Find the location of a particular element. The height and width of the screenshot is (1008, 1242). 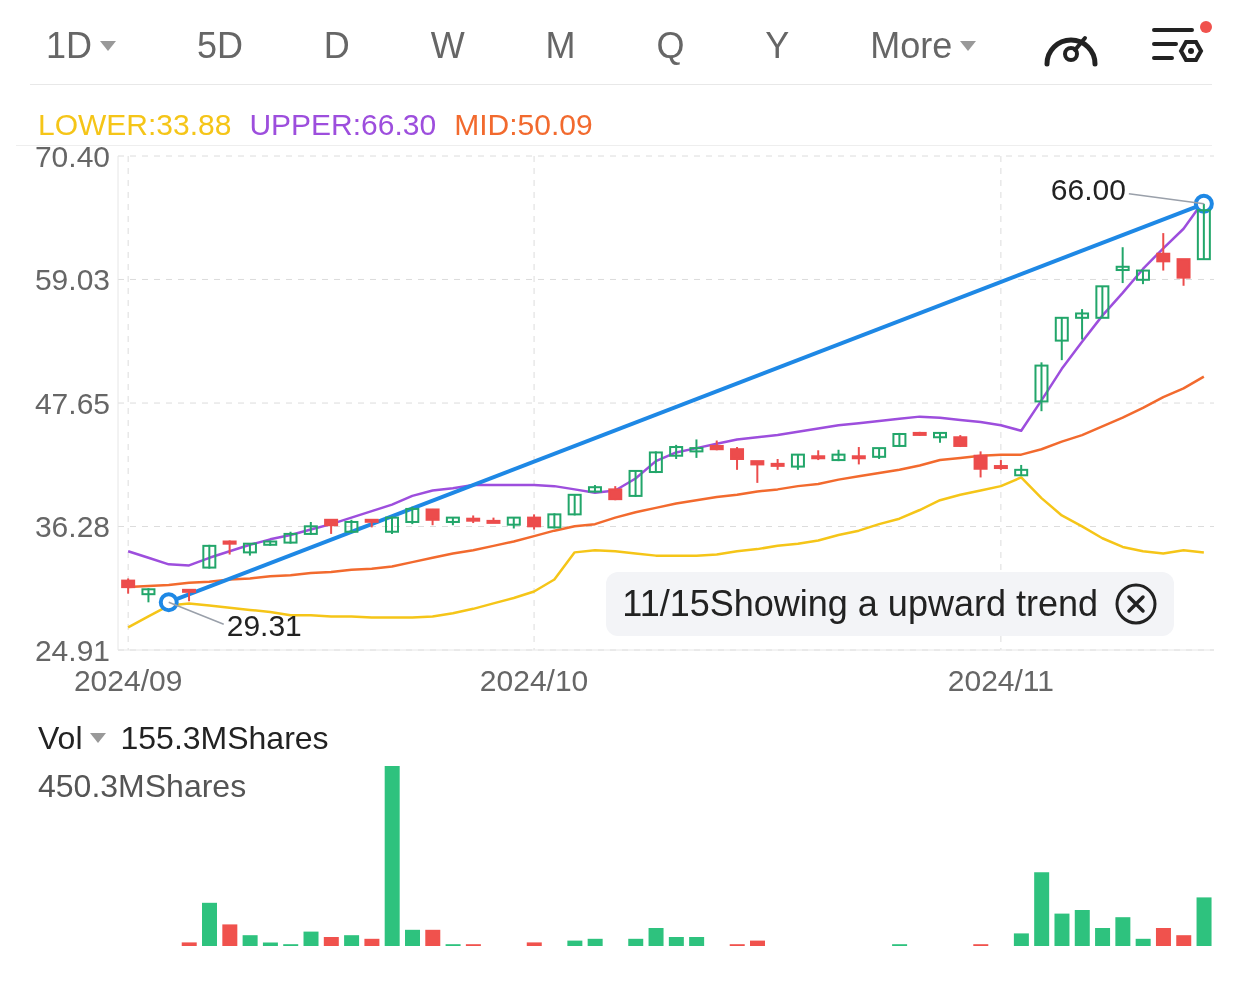

text: 5D is located at coordinates (219, 46).